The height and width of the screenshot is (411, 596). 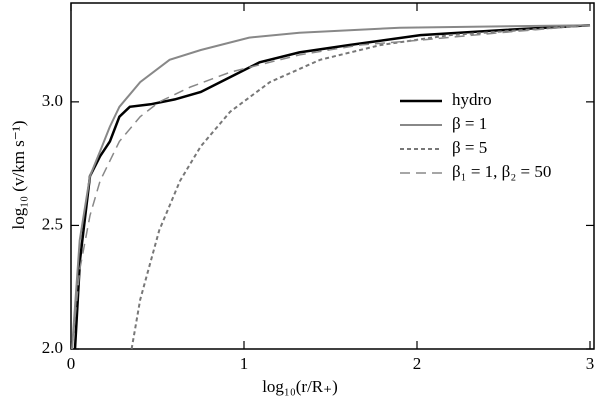 What do you see at coordinates (71, 363) in the screenshot?
I see `x-tick-label: 0` at bounding box center [71, 363].